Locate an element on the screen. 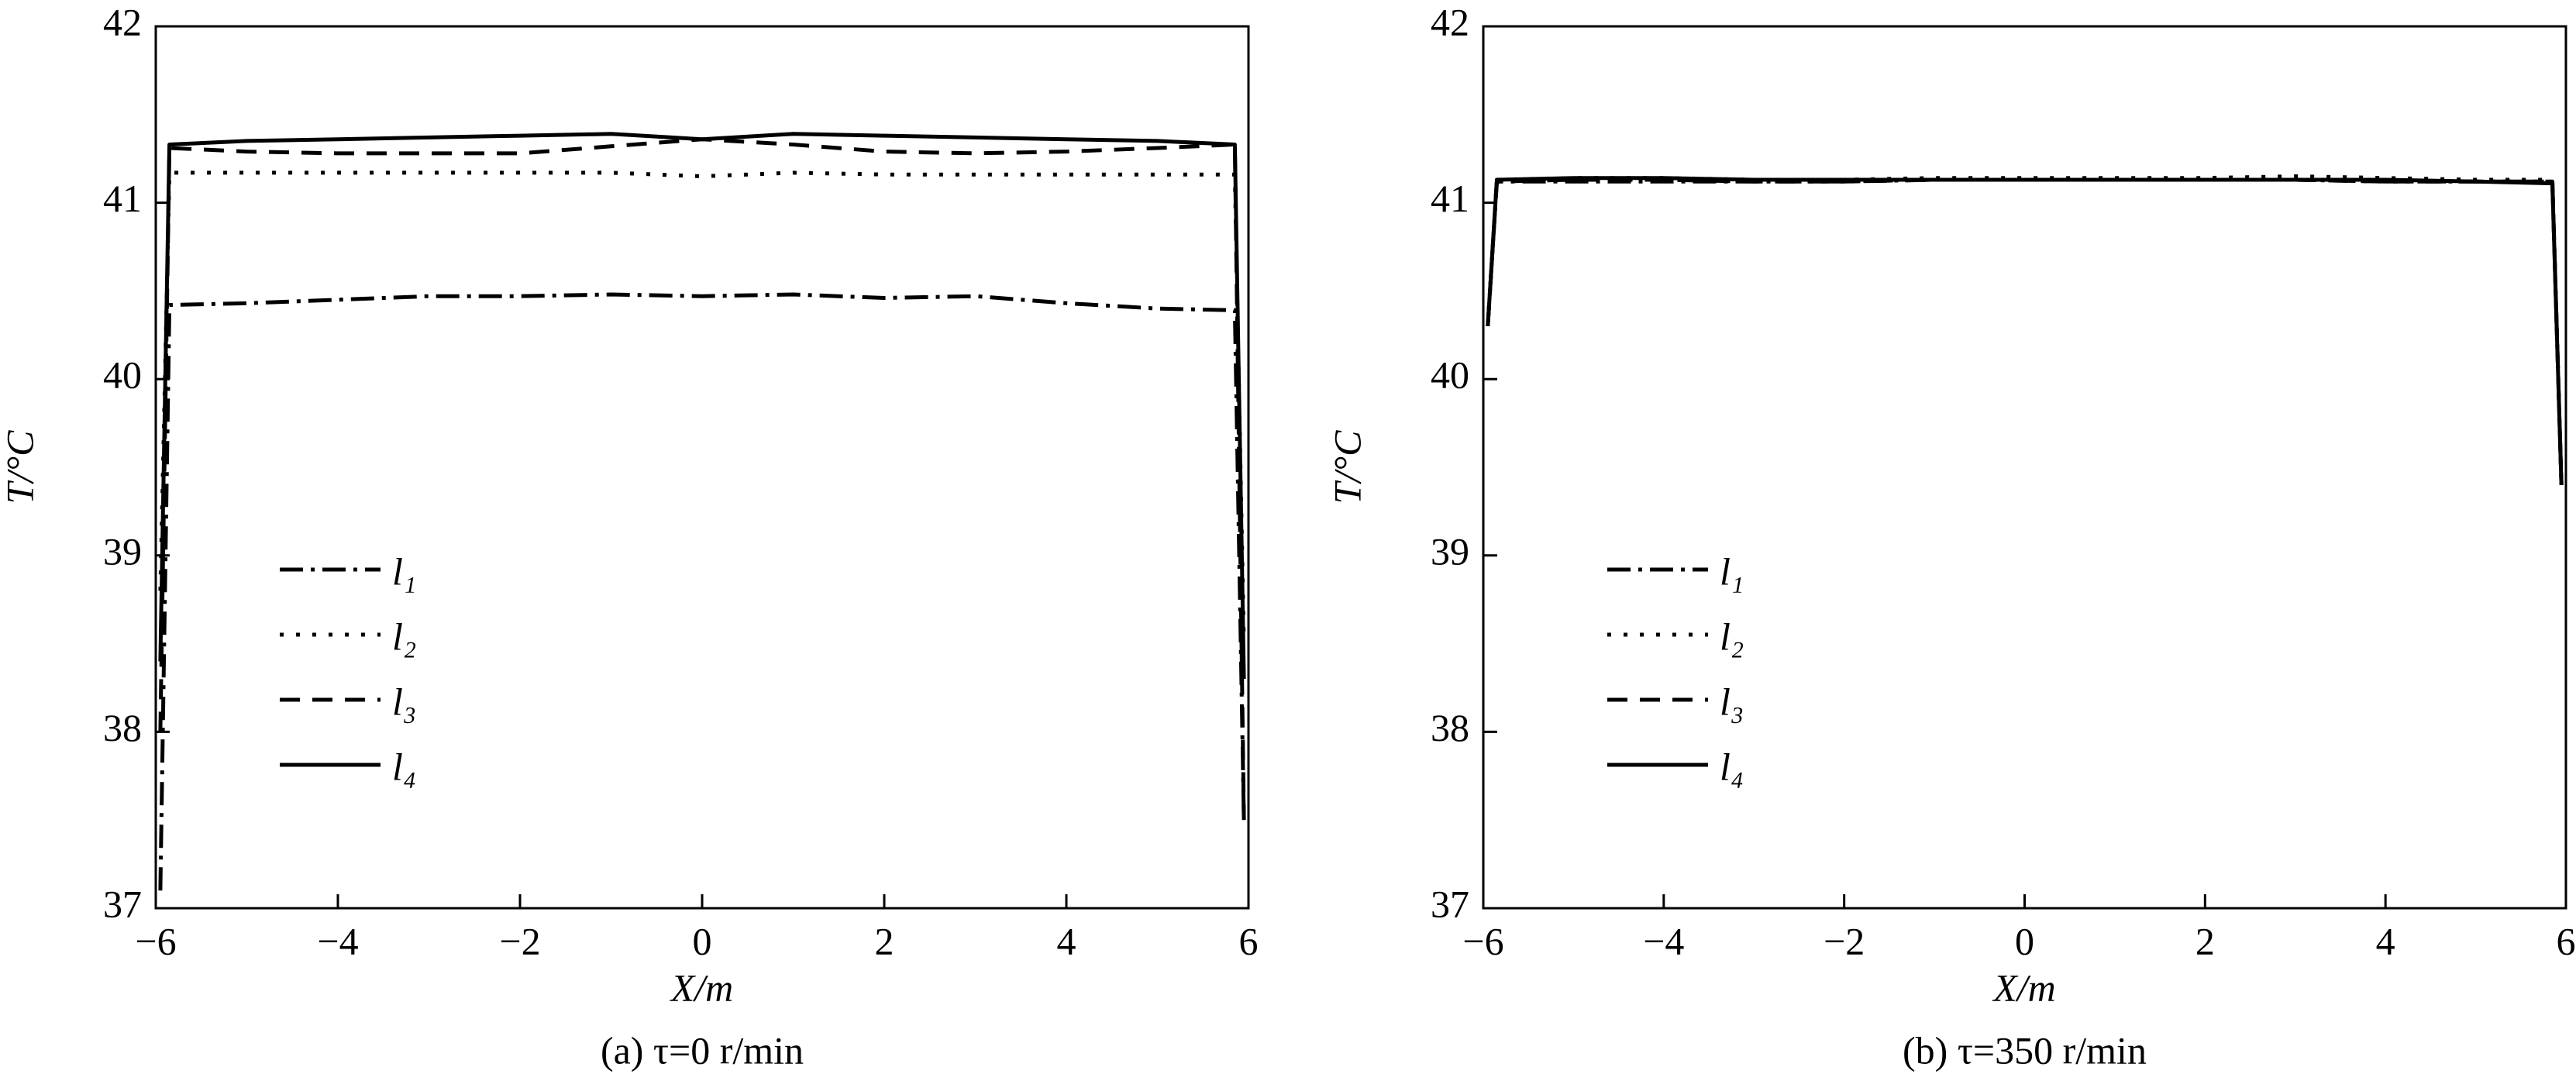  caption: (a) τ=0 r/min is located at coordinates (702, 1050).